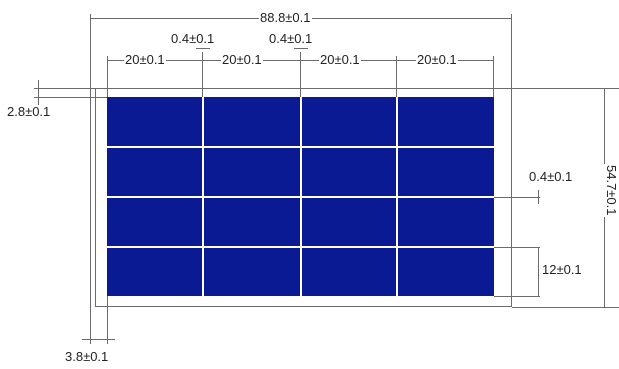  Describe the element at coordinates (538, 272) in the screenshot. I see `dim-line-cell-height` at that location.